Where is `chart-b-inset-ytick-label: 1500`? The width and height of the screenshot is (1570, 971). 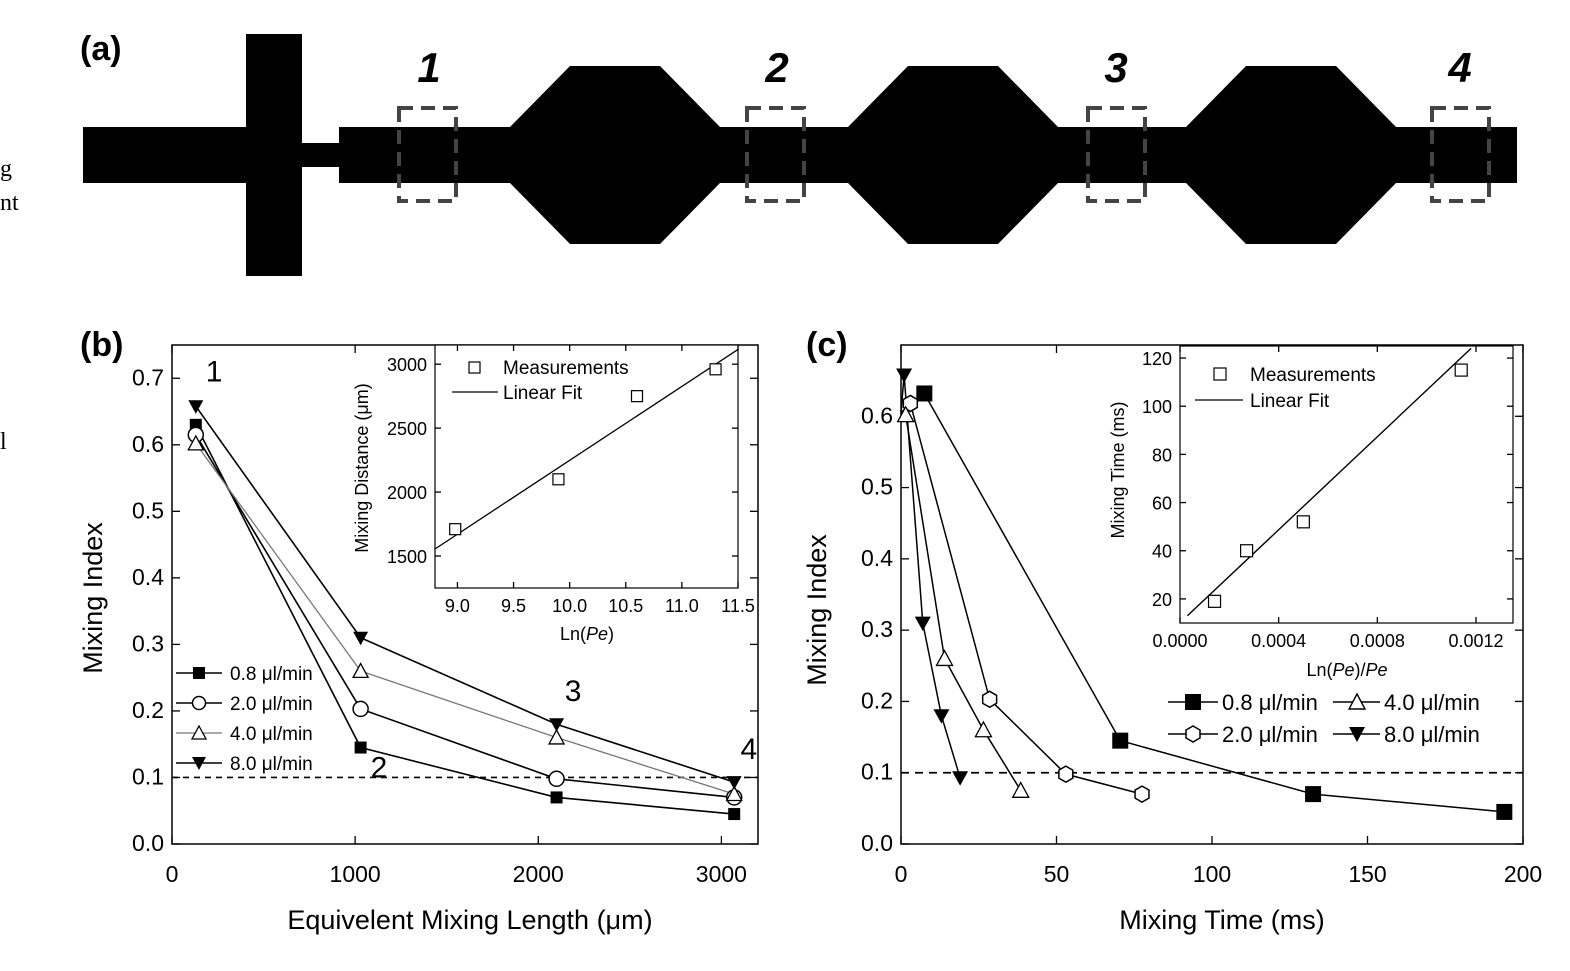 chart-b-inset-ytick-label: 1500 is located at coordinates (407, 557).